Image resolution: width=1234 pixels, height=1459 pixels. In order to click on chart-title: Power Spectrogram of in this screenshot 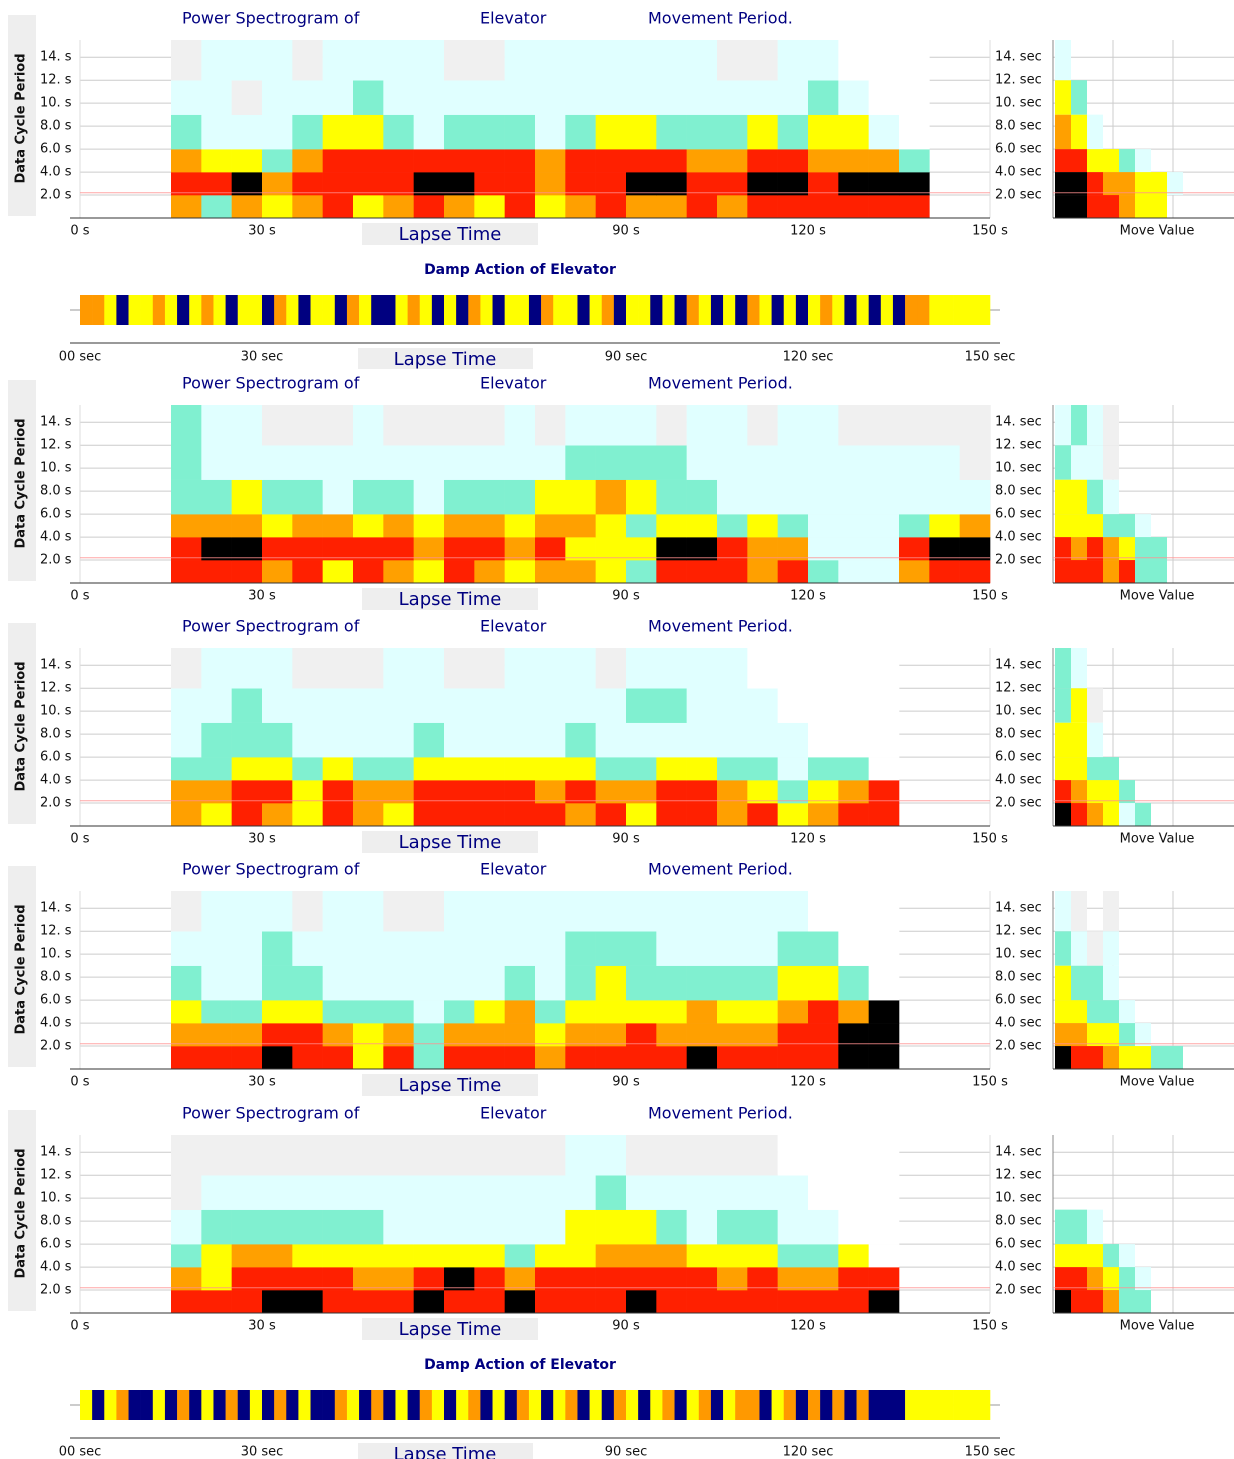, I will do `click(271, 1113)`.